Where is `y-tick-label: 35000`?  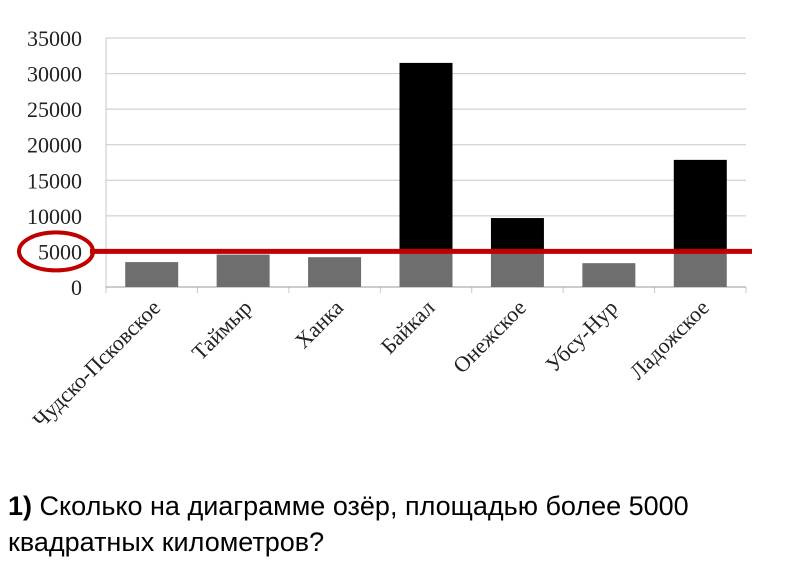 y-tick-label: 35000 is located at coordinates (54, 38).